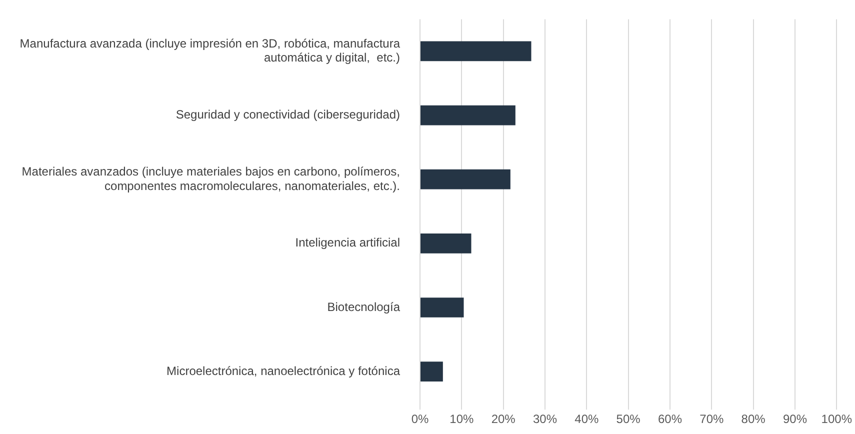  What do you see at coordinates (670, 419) in the screenshot?
I see `x-tick-label: 60%` at bounding box center [670, 419].